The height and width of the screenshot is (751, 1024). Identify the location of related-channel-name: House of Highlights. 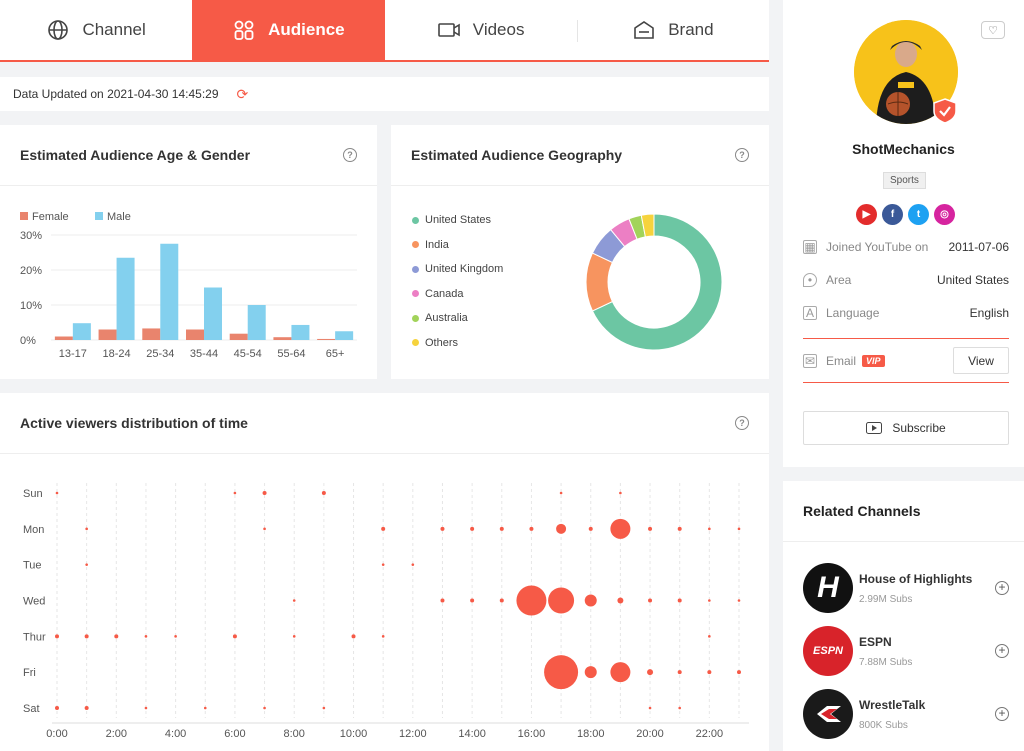
(916, 578).